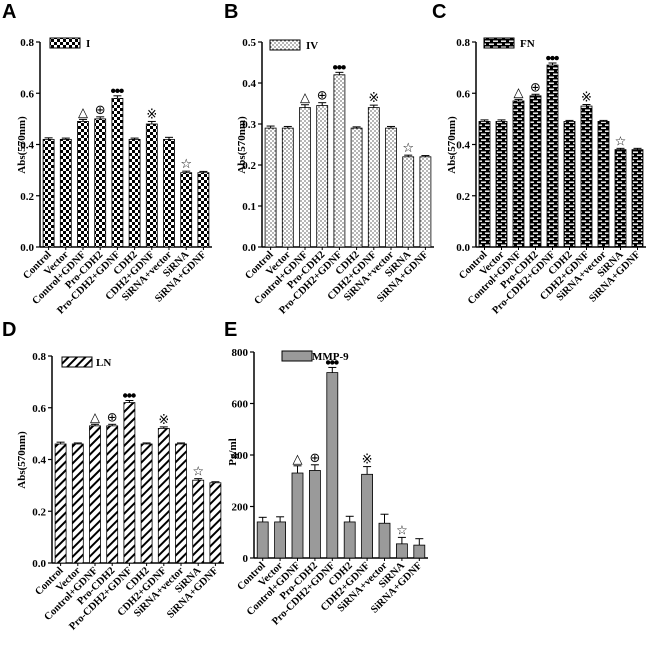  Describe the element at coordinates (452, 145) in the screenshot. I see `panel-c-y-axis-title: Abs(570nm)` at that location.